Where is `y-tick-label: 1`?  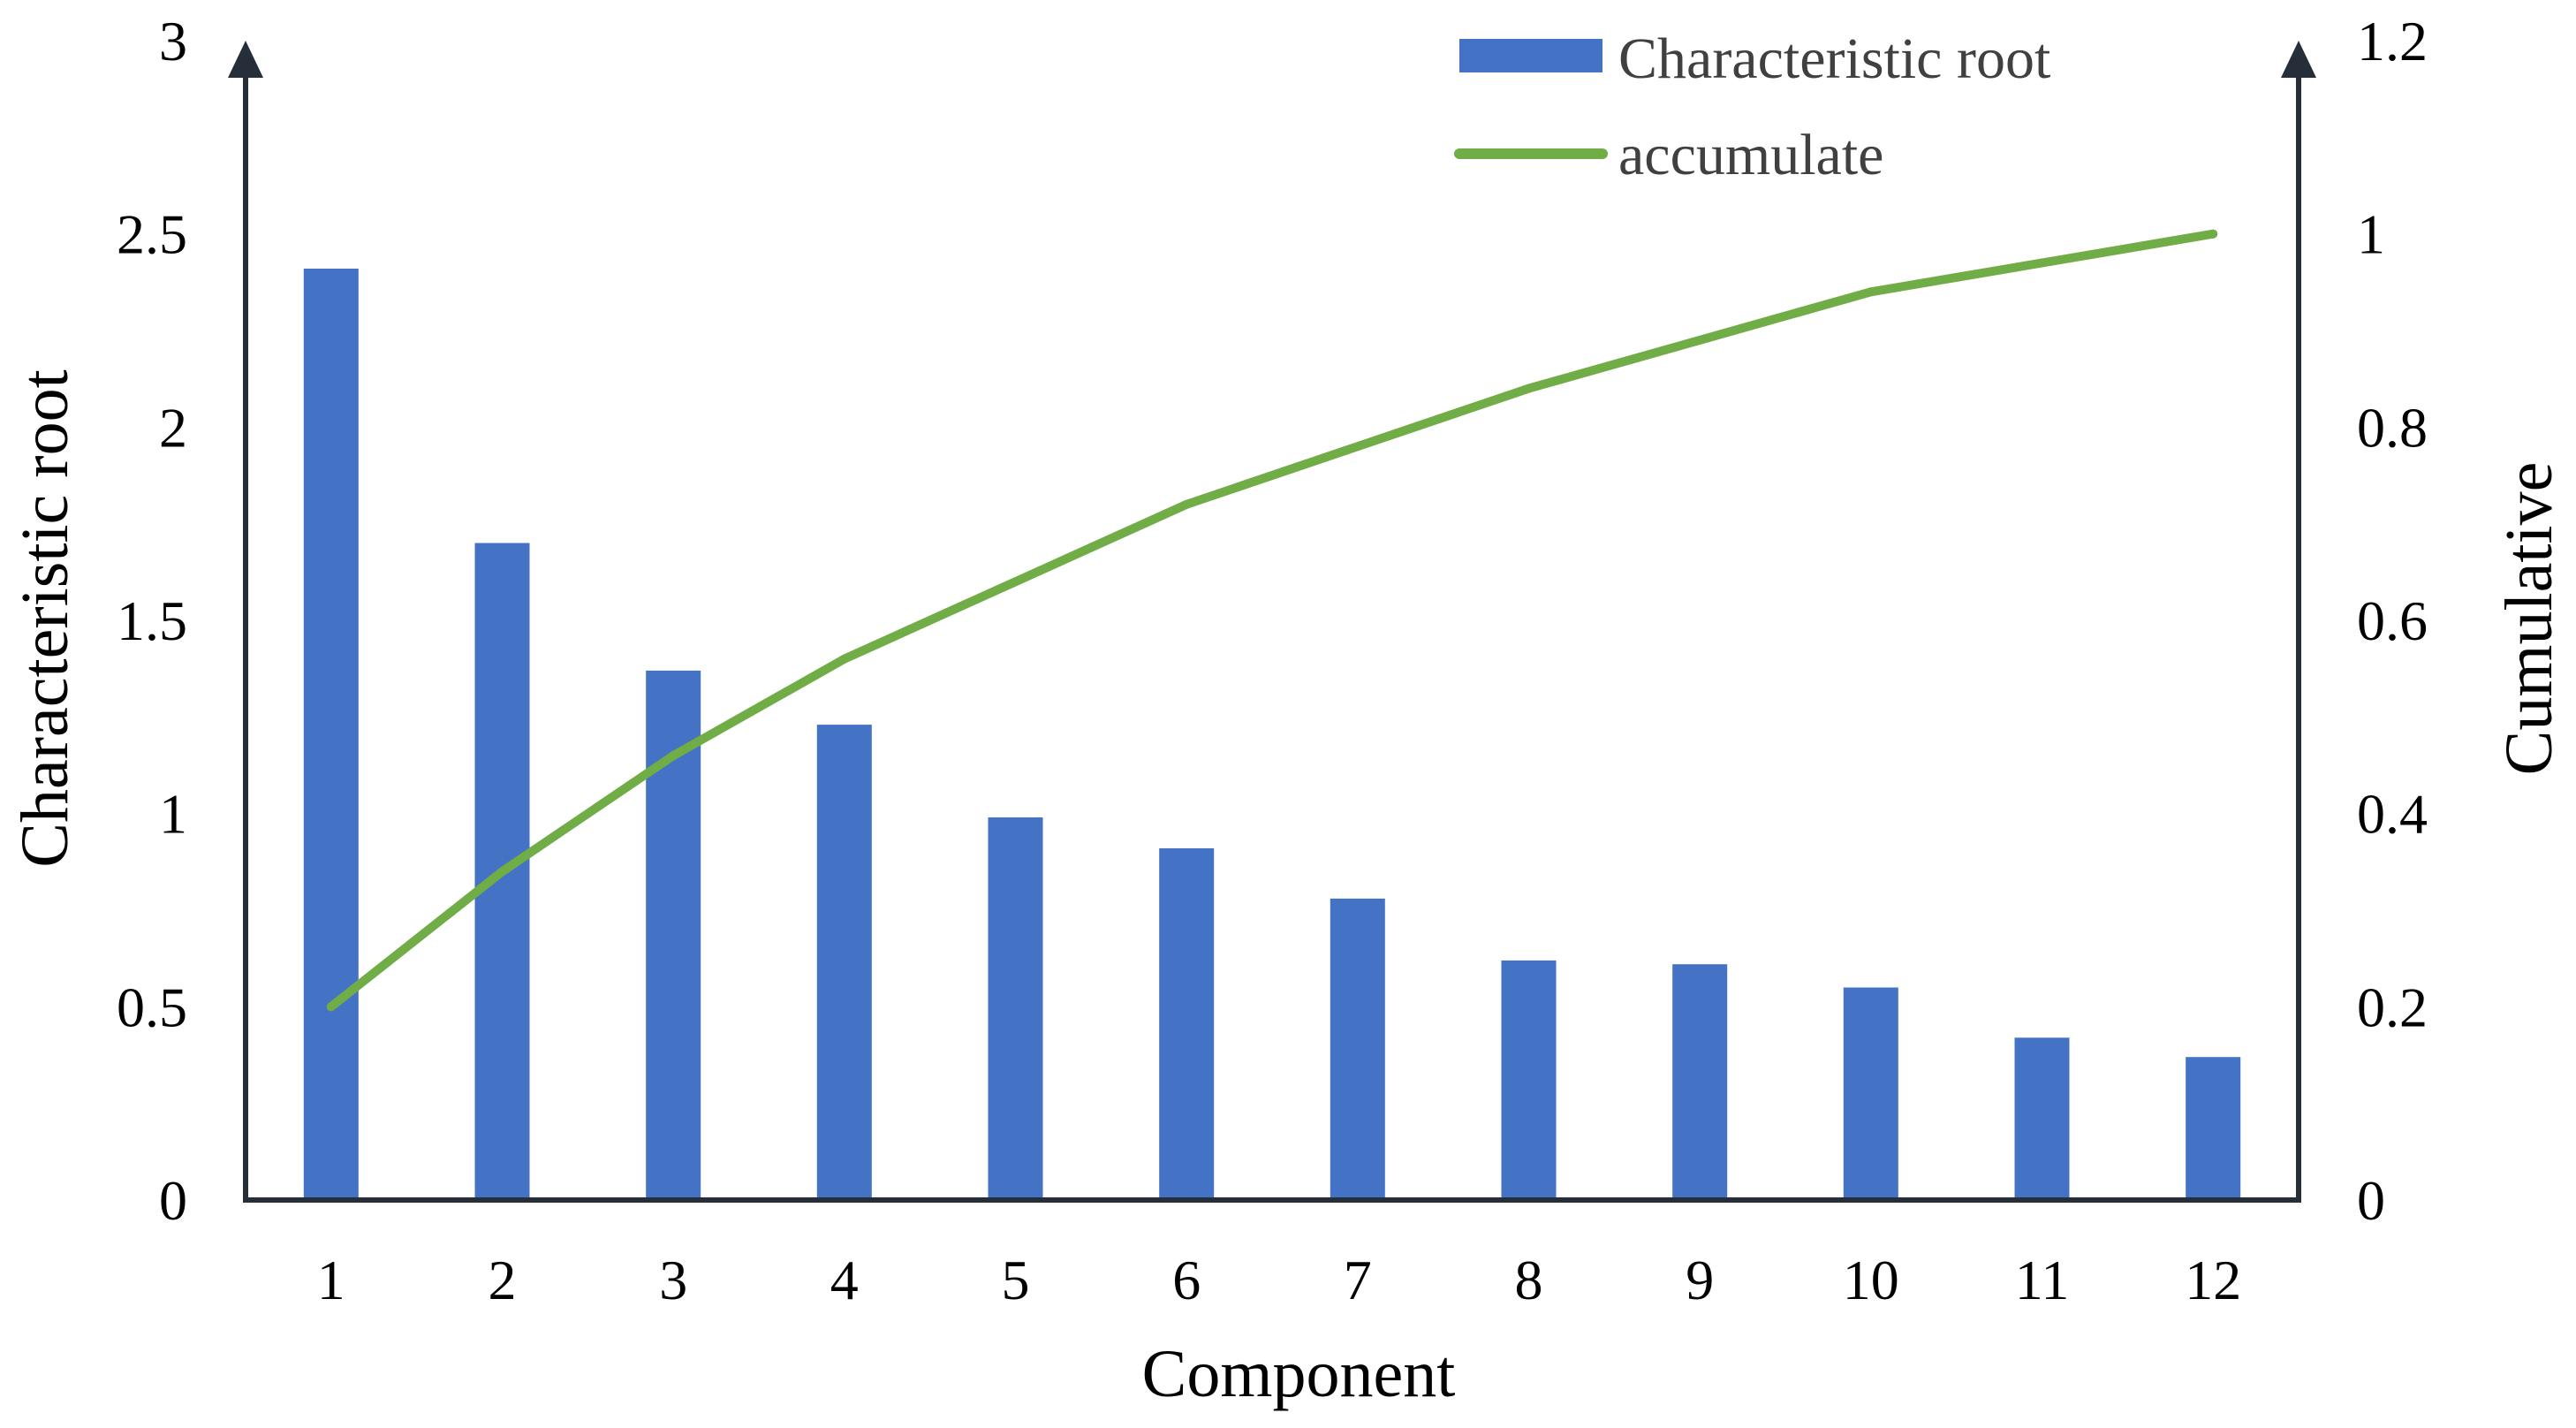 y-tick-label: 1 is located at coordinates (173, 814).